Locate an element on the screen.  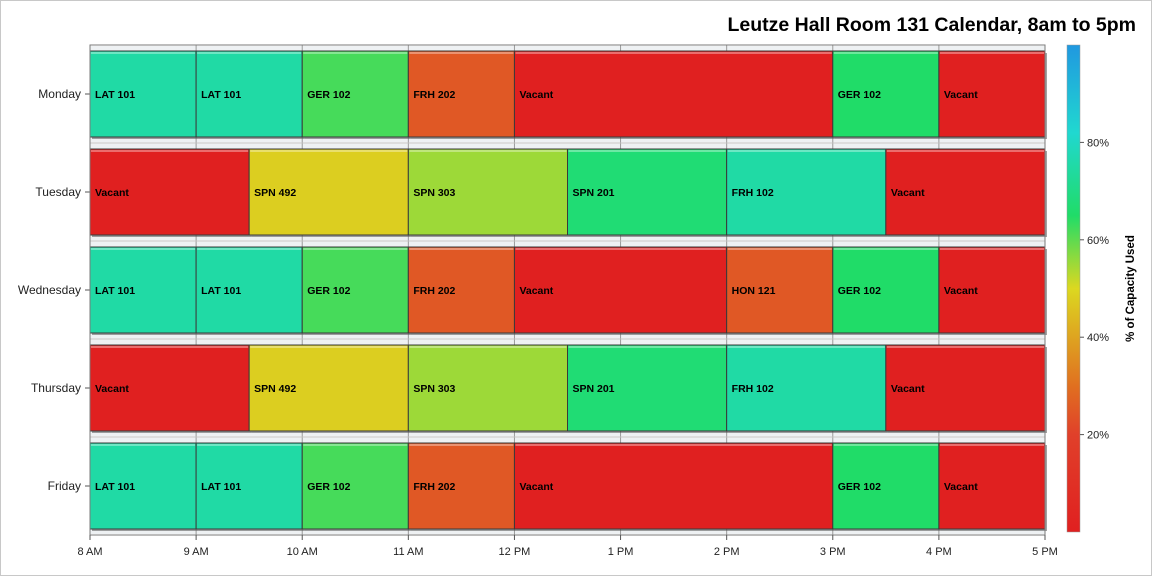
block-label: SPN 303 is located at coordinates (434, 193).